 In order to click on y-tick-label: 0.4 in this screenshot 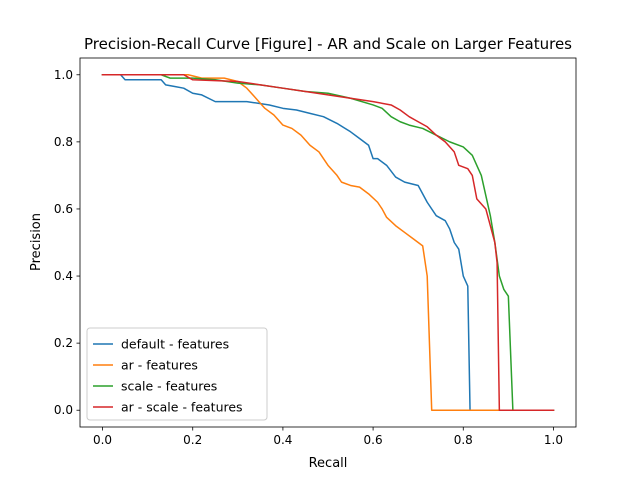, I will do `click(63, 276)`.